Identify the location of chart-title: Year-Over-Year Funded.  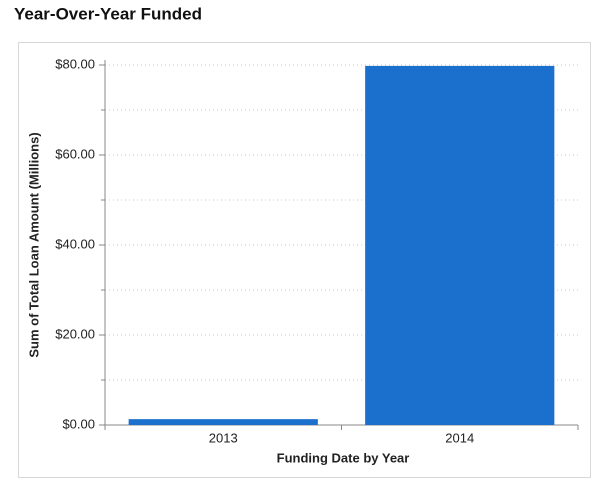
(108, 13).